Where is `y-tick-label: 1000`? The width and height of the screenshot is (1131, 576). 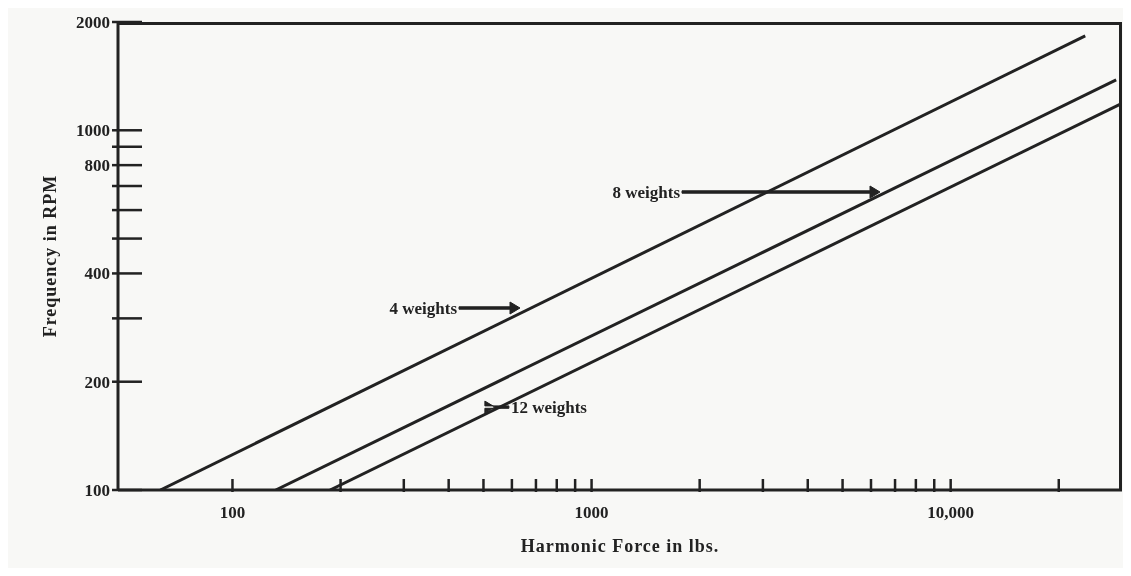
y-tick-label: 1000 is located at coordinates (93, 131).